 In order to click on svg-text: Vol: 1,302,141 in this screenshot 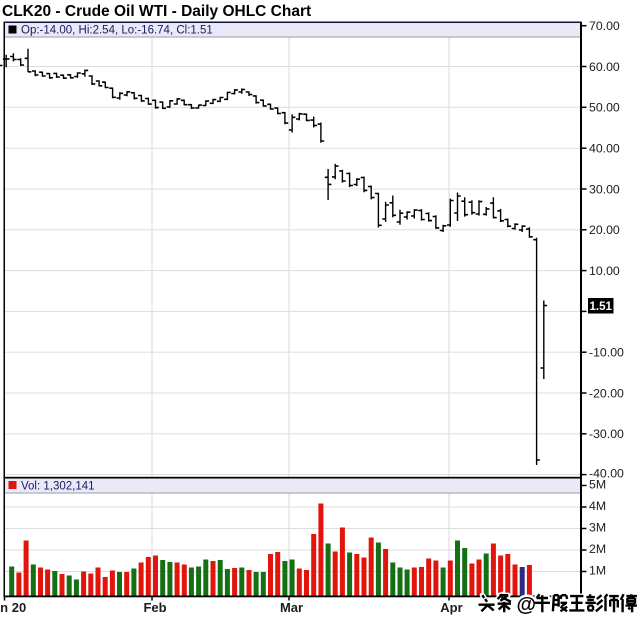, I will do `click(58, 487)`.